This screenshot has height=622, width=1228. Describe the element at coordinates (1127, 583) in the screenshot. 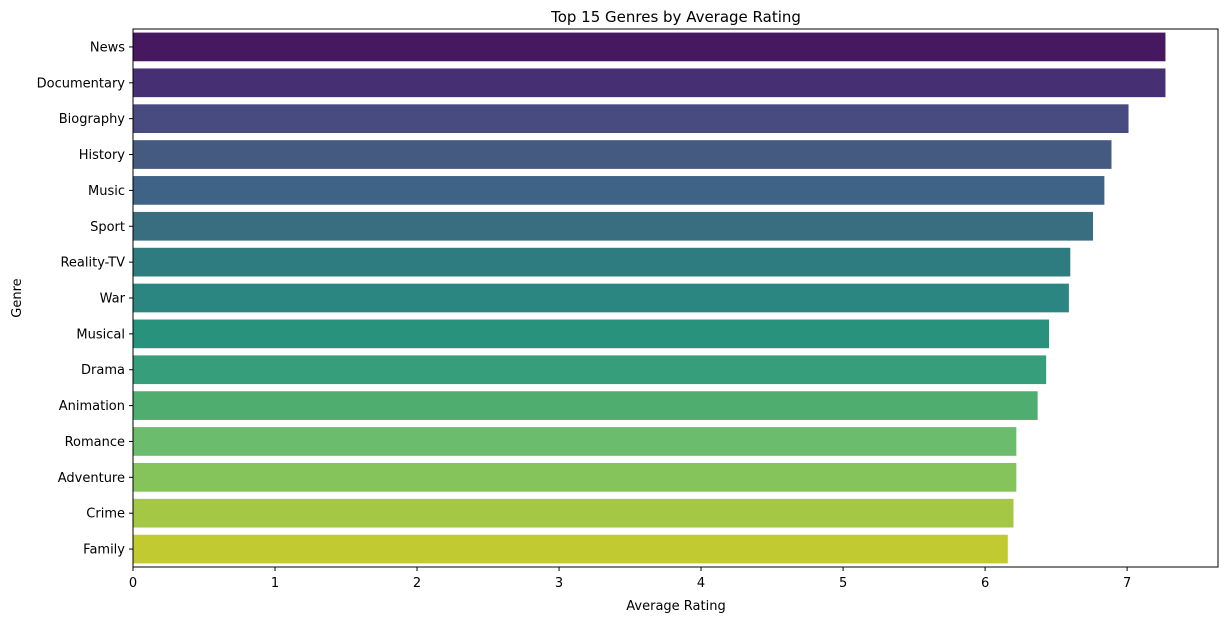

I see `x-tick-label: 7` at that location.